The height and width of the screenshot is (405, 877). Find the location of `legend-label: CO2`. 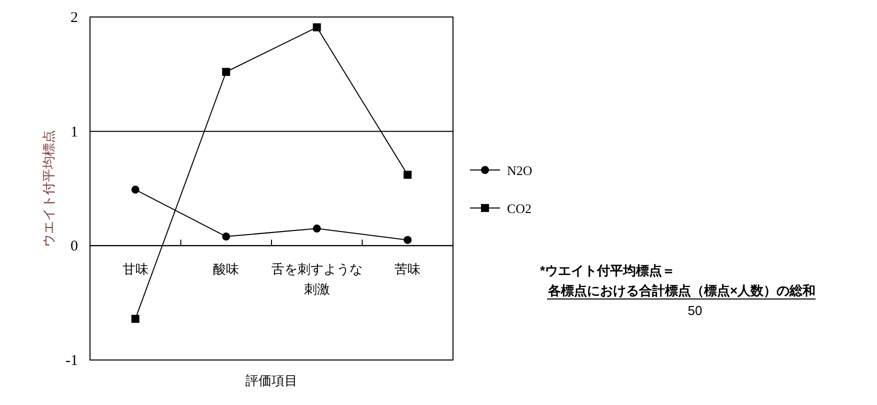

legend-label: CO2 is located at coordinates (519, 208).